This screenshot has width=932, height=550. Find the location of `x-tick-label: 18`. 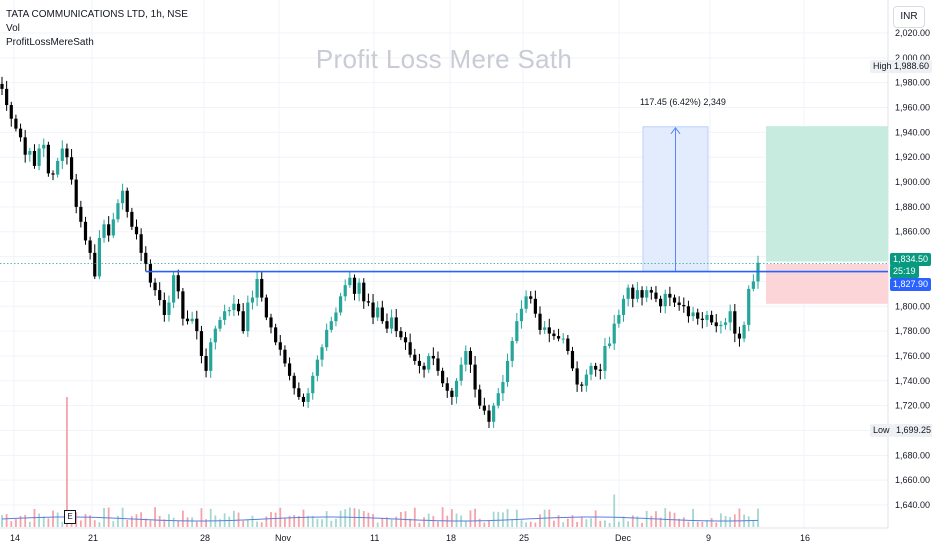

x-tick-label: 18 is located at coordinates (451, 538).